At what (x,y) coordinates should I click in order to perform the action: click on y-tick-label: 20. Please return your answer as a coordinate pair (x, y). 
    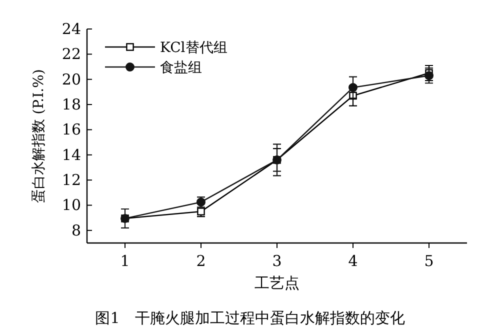
    Looking at the image, I should click on (71, 79).